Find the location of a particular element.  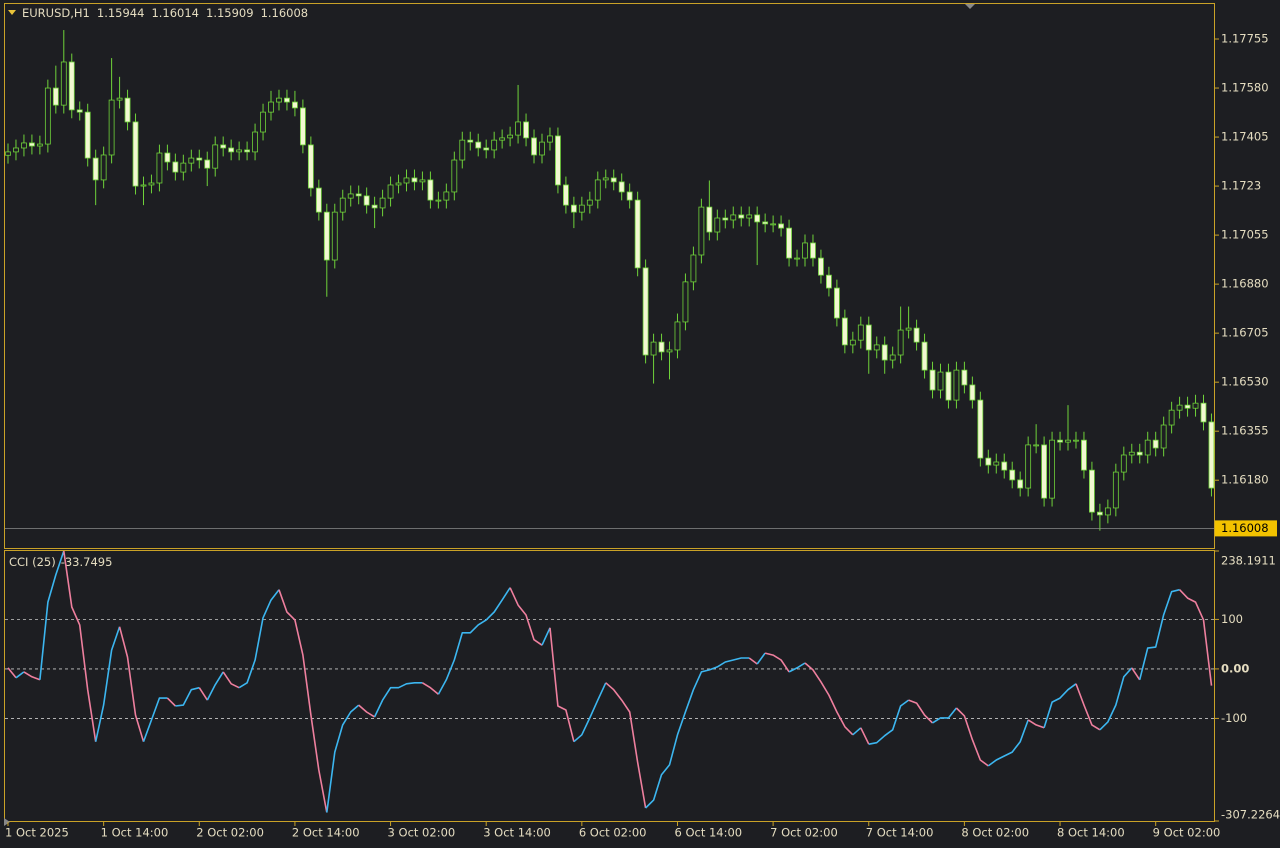

corner-marker is located at coordinates (7, 822).